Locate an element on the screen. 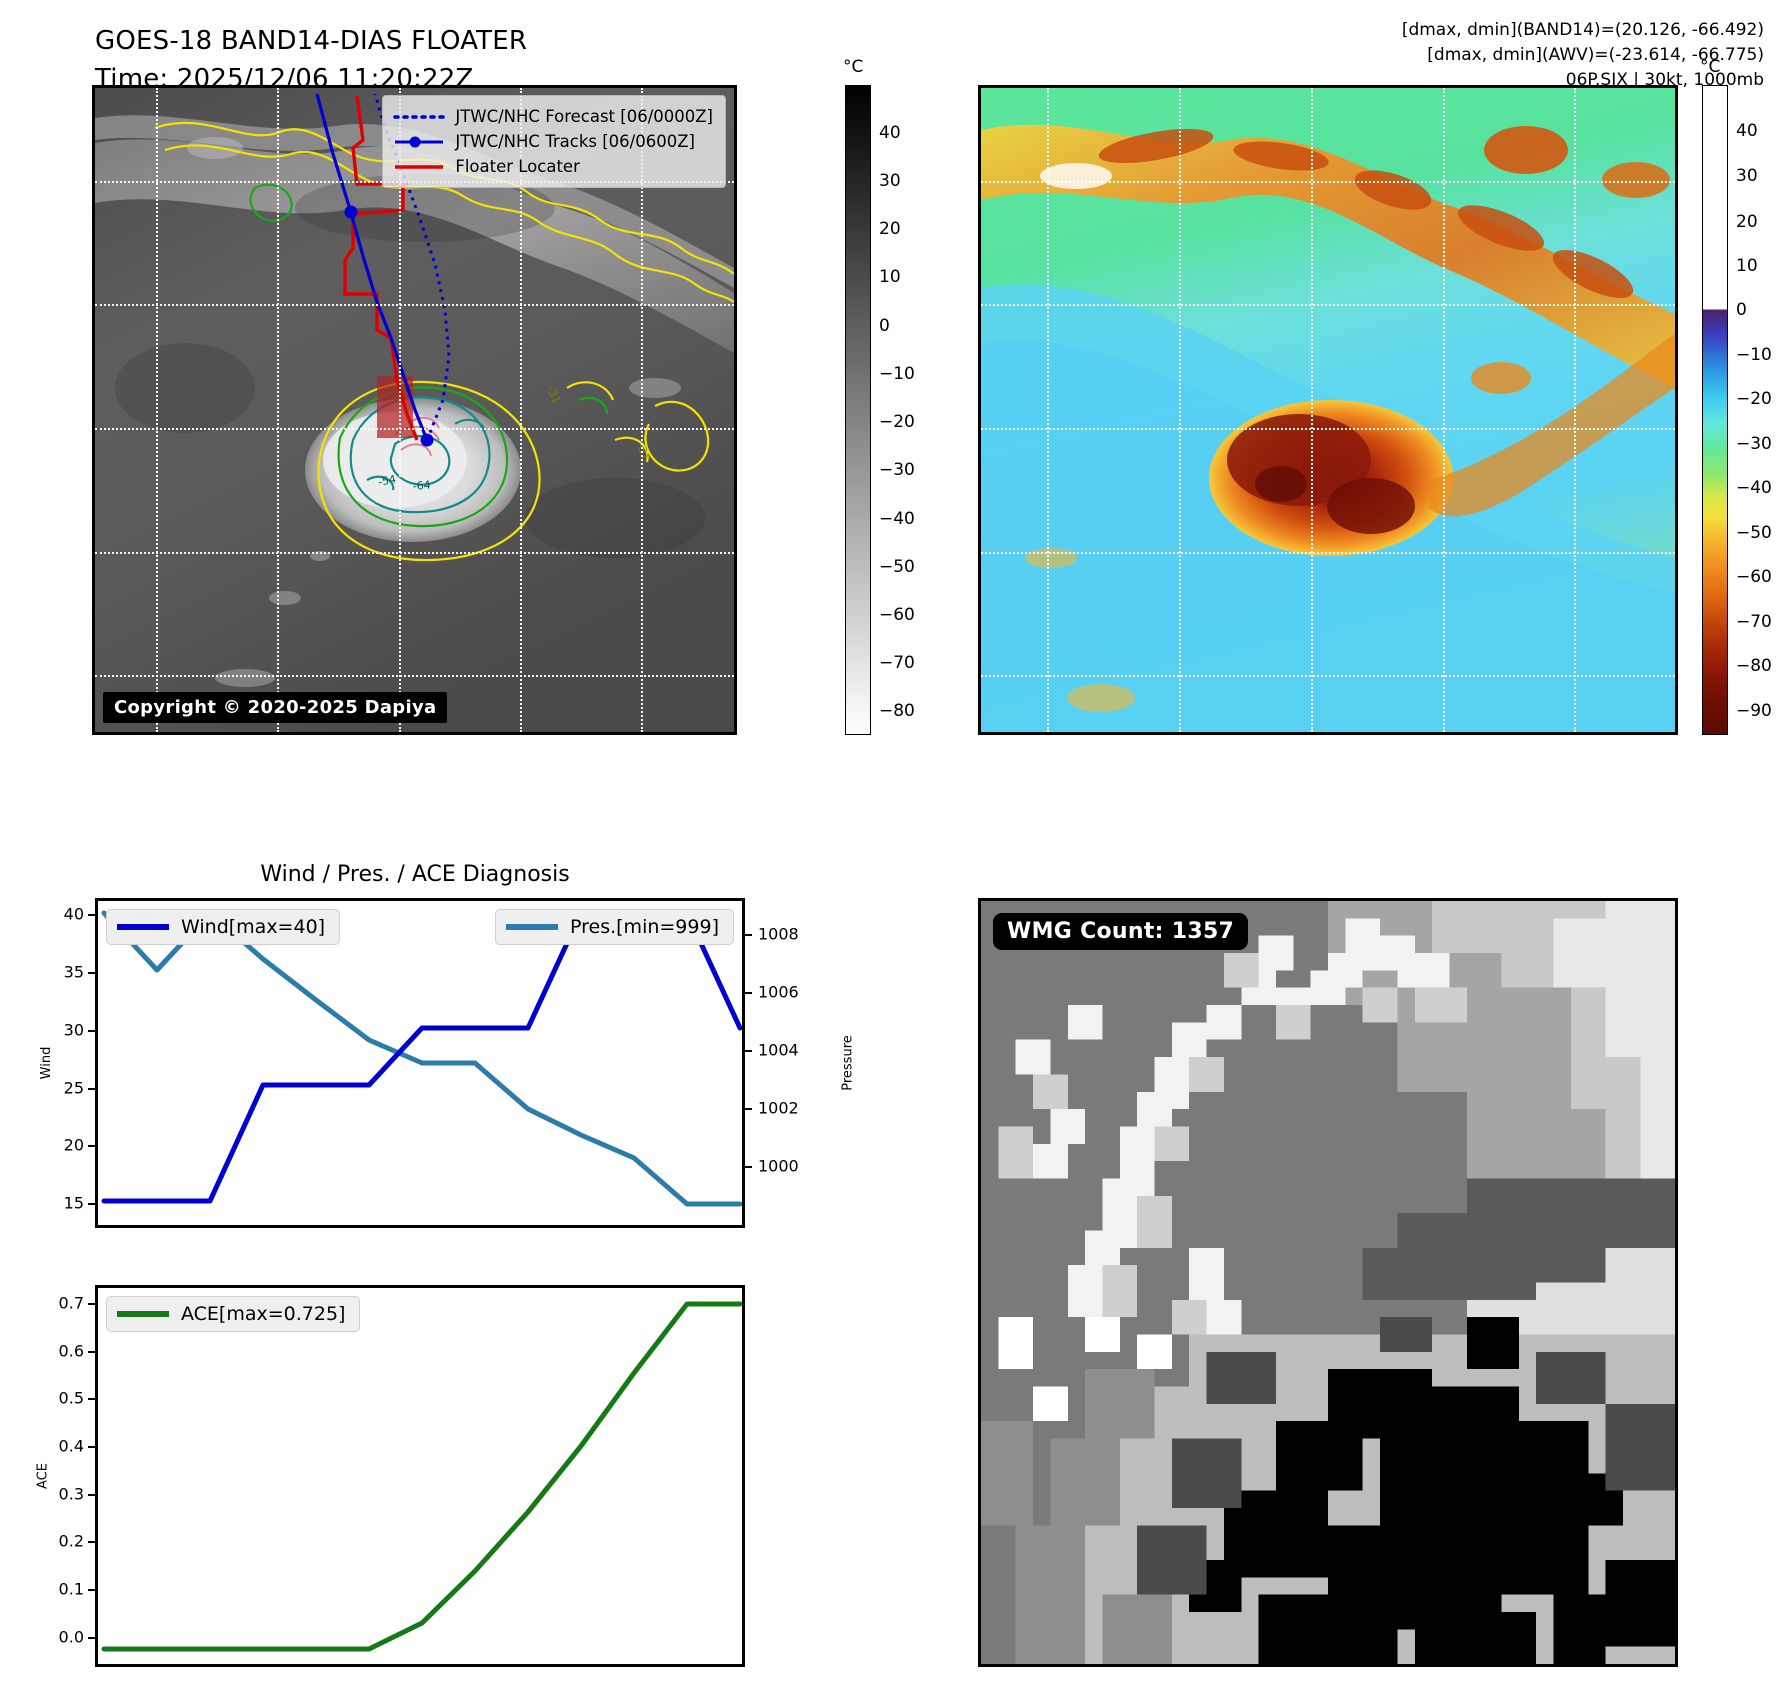 This screenshot has height=1690, width=1792. wind-ytick: 30 is located at coordinates (73, 1030).